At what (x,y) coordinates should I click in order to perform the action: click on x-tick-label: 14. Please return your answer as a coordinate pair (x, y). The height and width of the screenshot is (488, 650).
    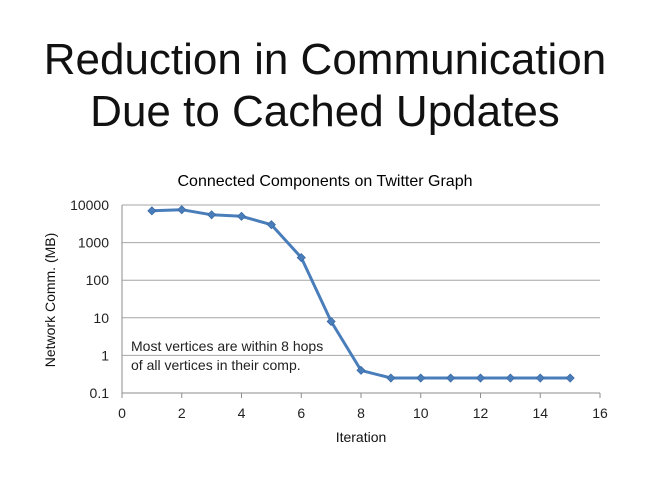
    Looking at the image, I should click on (540, 413).